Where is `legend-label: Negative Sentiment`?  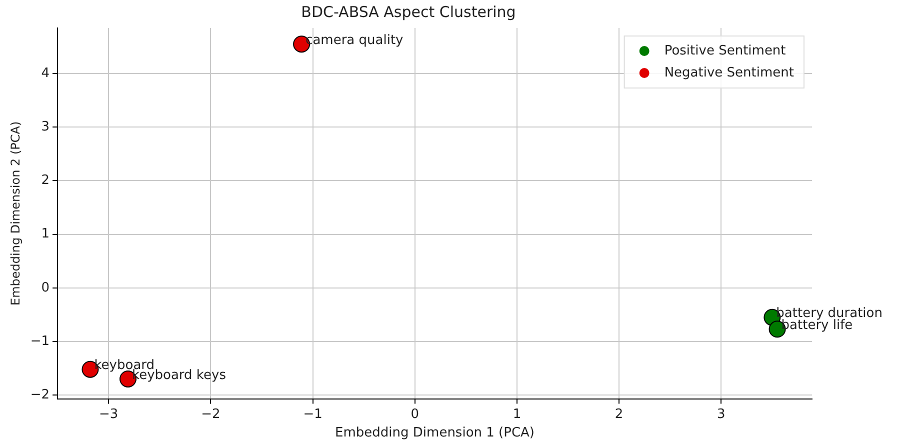
legend-label: Negative Sentiment is located at coordinates (729, 72).